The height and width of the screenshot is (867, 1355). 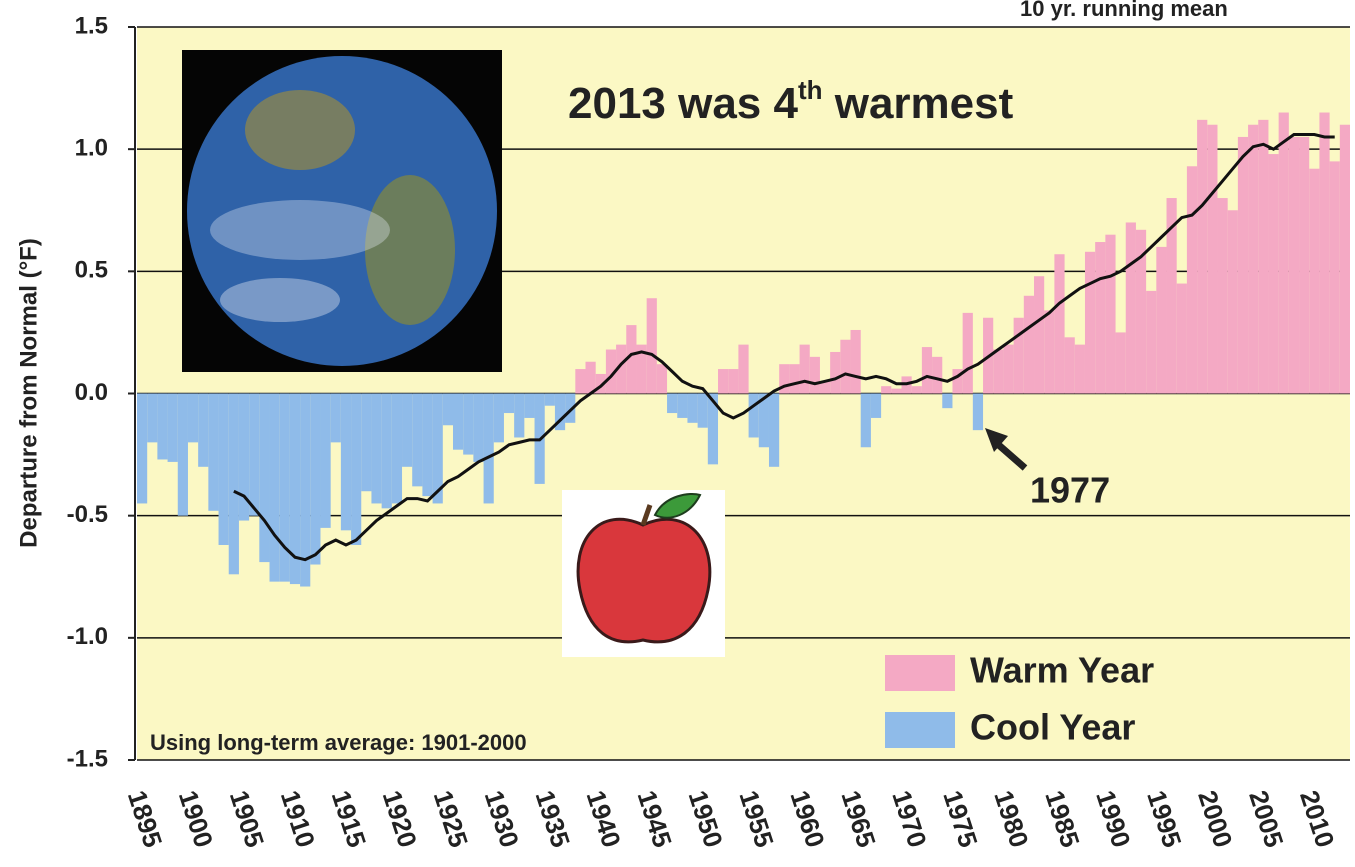 What do you see at coordinates (1266, 819) in the screenshot?
I see `x-tick-label: 2005` at bounding box center [1266, 819].